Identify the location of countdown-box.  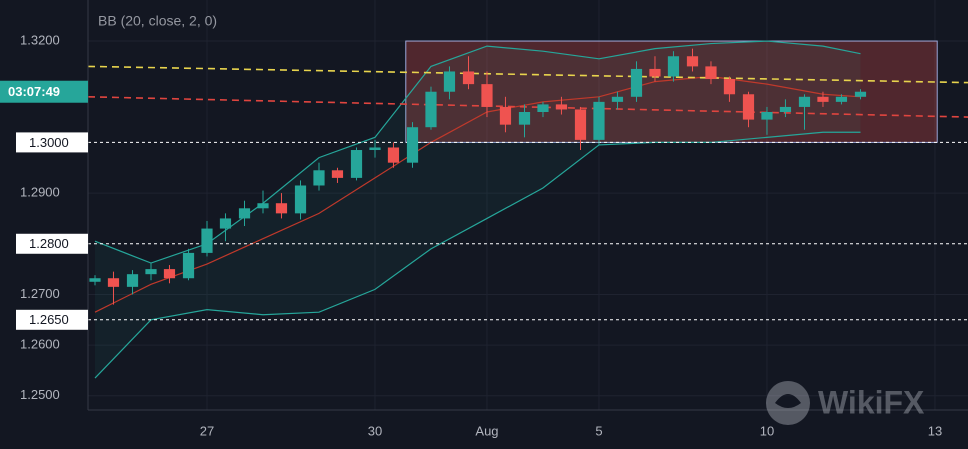
(44, 91).